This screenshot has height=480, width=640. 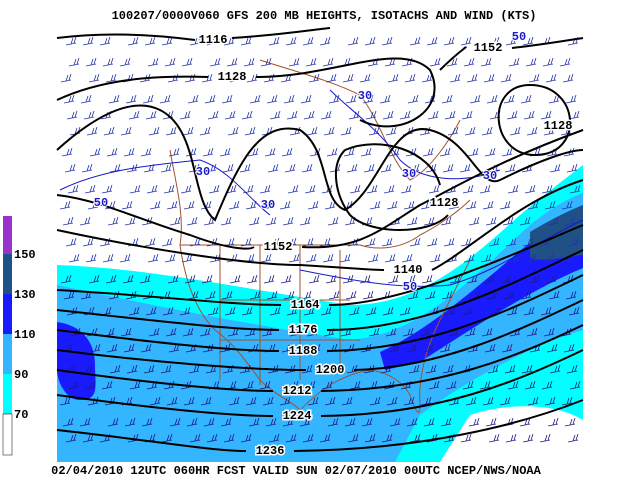 What do you see at coordinates (19, 336) in the screenshot?
I see `legend: 150 130 110 90 70` at bounding box center [19, 336].